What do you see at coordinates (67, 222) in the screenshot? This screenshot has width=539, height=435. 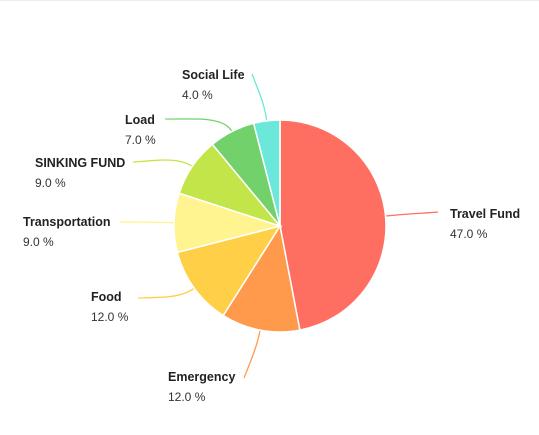 I see `slice-label-transportation: Transportation` at bounding box center [67, 222].